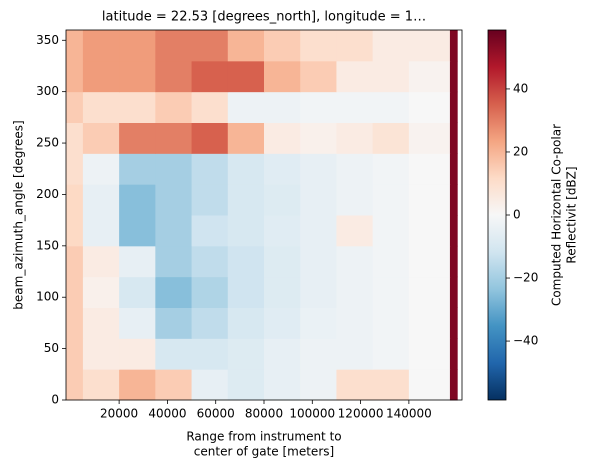  I want to click on y-tick-label: 0, so click(55, 400).